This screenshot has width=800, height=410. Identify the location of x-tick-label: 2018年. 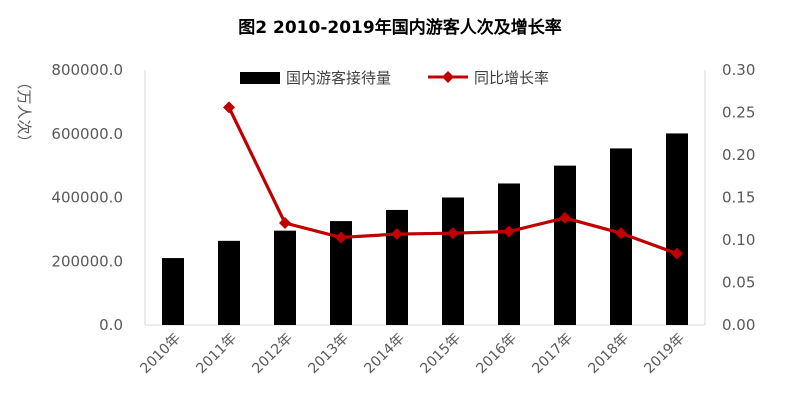
(608, 354).